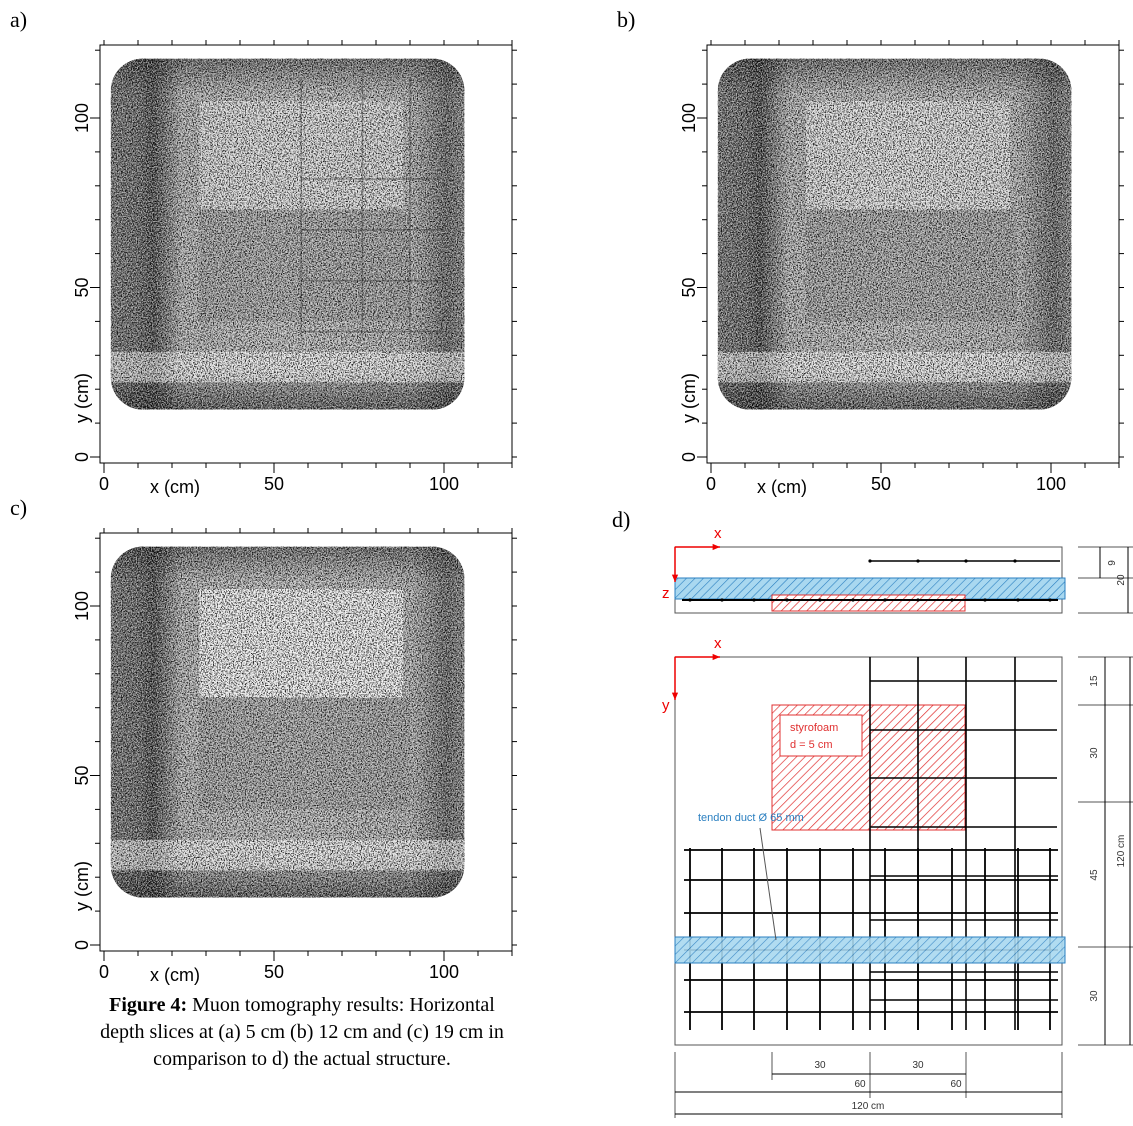 Image resolution: width=1133 pixels, height=1126 pixels. Describe the element at coordinates (666, 705) in the screenshot. I see `axis-label: y` at that location.